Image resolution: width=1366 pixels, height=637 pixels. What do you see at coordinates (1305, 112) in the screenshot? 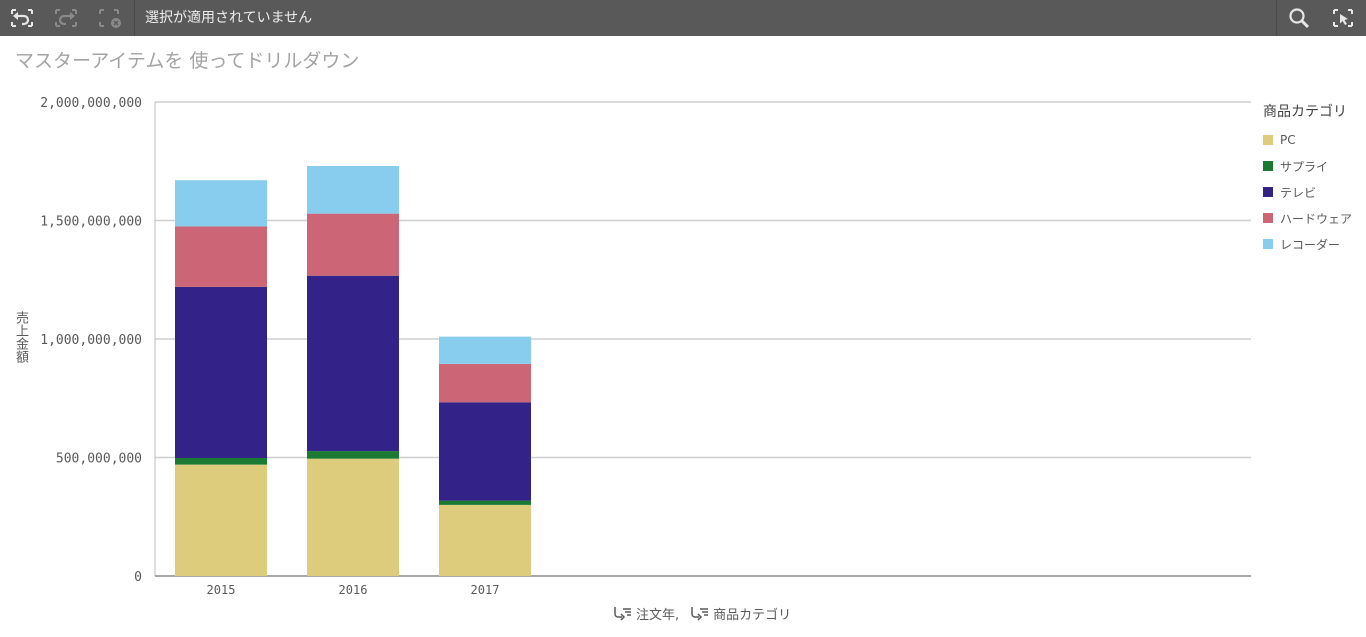
I see `legend-title: 商品カテゴリ` at bounding box center [1305, 112].